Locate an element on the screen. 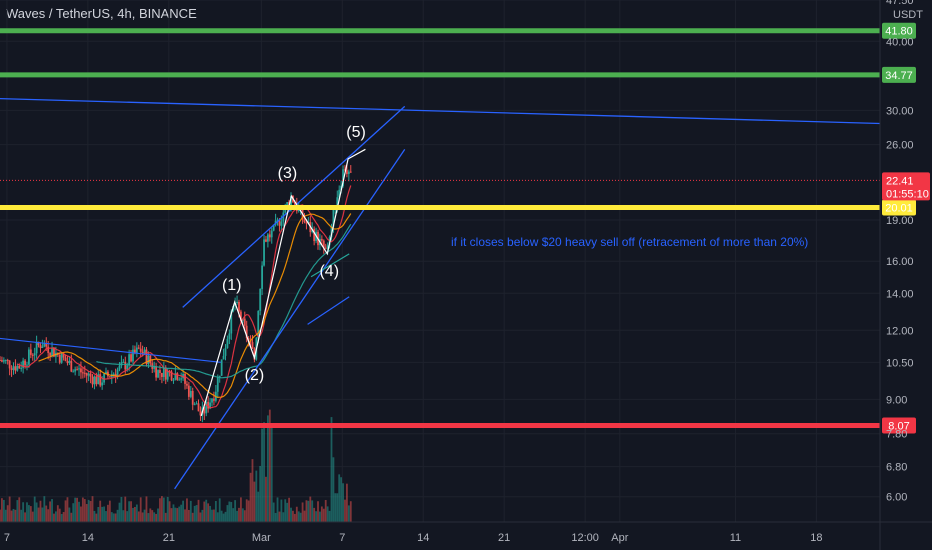 The image size is (932, 550). x-tick-label: 7 is located at coordinates (7, 538).